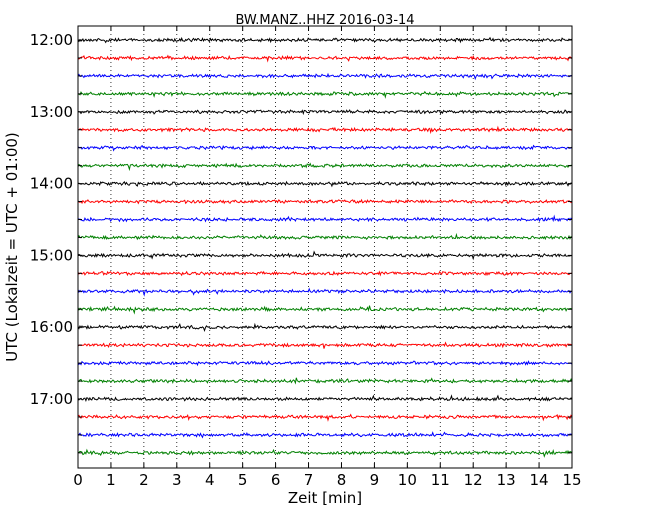 Image resolution: width=650 pixels, height=520 pixels. I want to click on x-tick-label: 10, so click(407, 480).